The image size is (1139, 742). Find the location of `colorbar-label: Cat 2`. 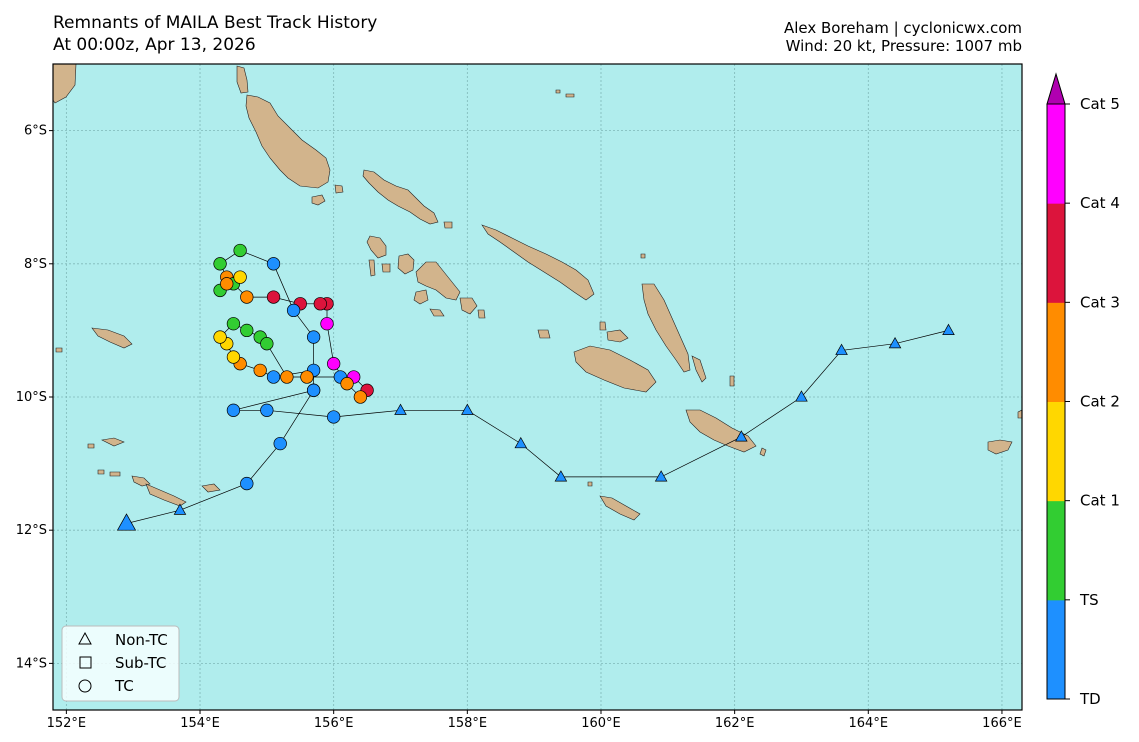

colorbar-label: Cat 2 is located at coordinates (1100, 402).